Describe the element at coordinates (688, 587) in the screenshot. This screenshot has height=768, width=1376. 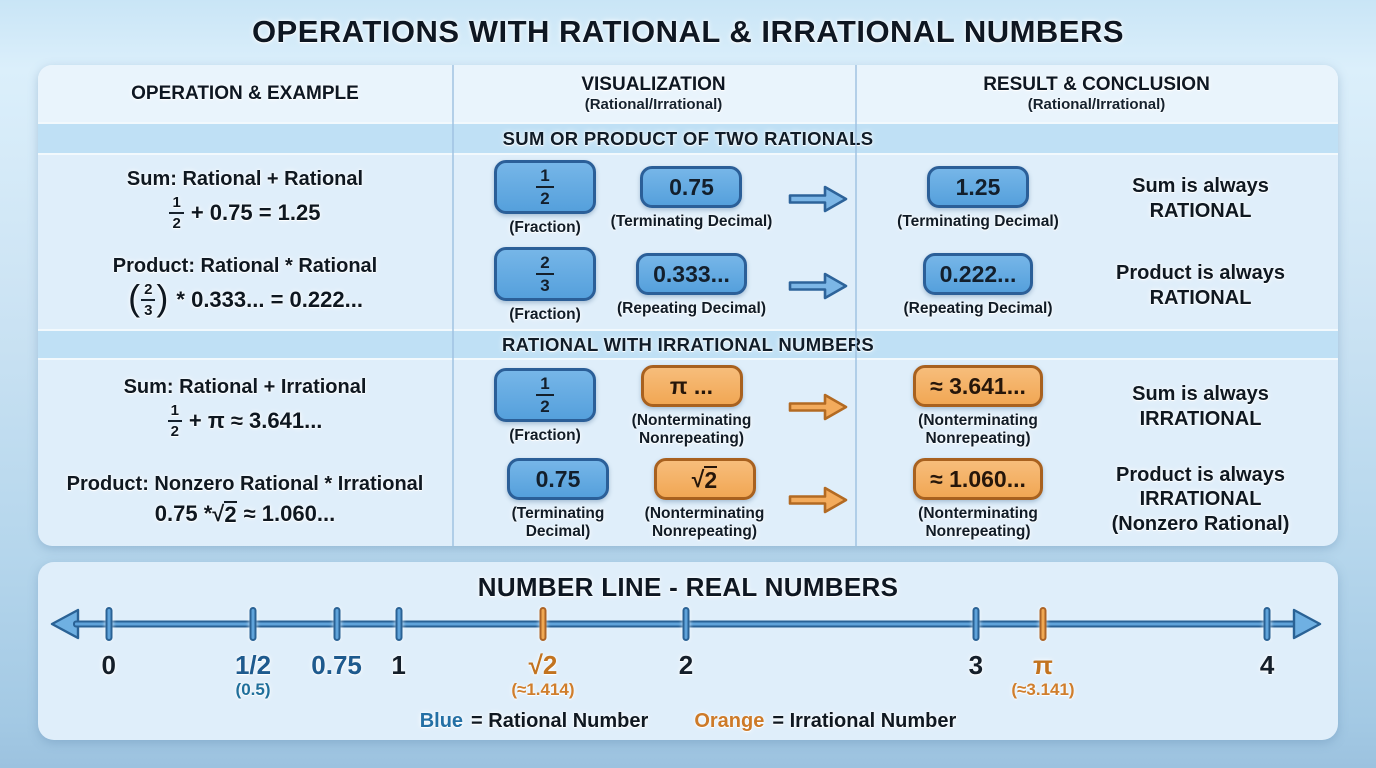
I see `number-line-title: NUMBER LINE - REAL NUMBERS` at that location.